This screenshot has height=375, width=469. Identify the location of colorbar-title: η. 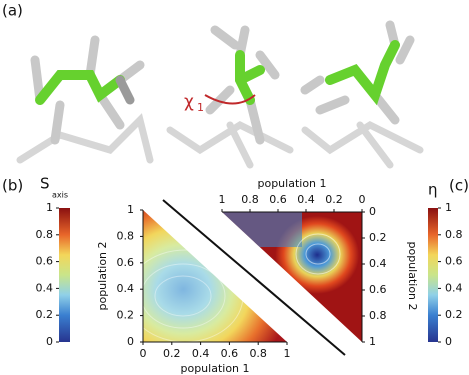
(433, 190).